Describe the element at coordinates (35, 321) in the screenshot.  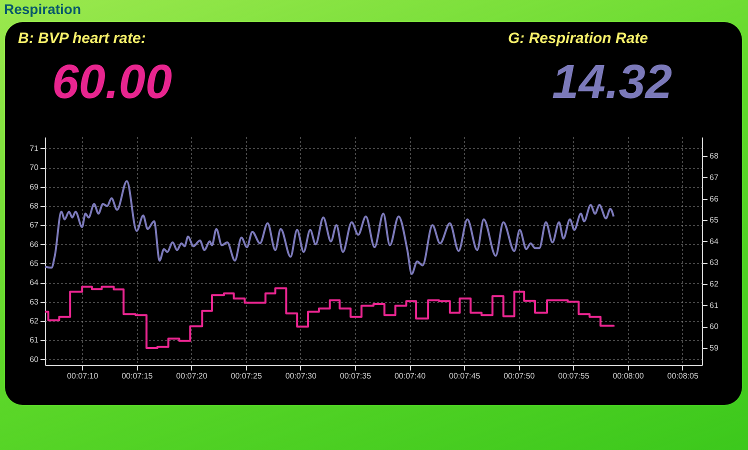
I see `y-tick-label: 62` at that location.